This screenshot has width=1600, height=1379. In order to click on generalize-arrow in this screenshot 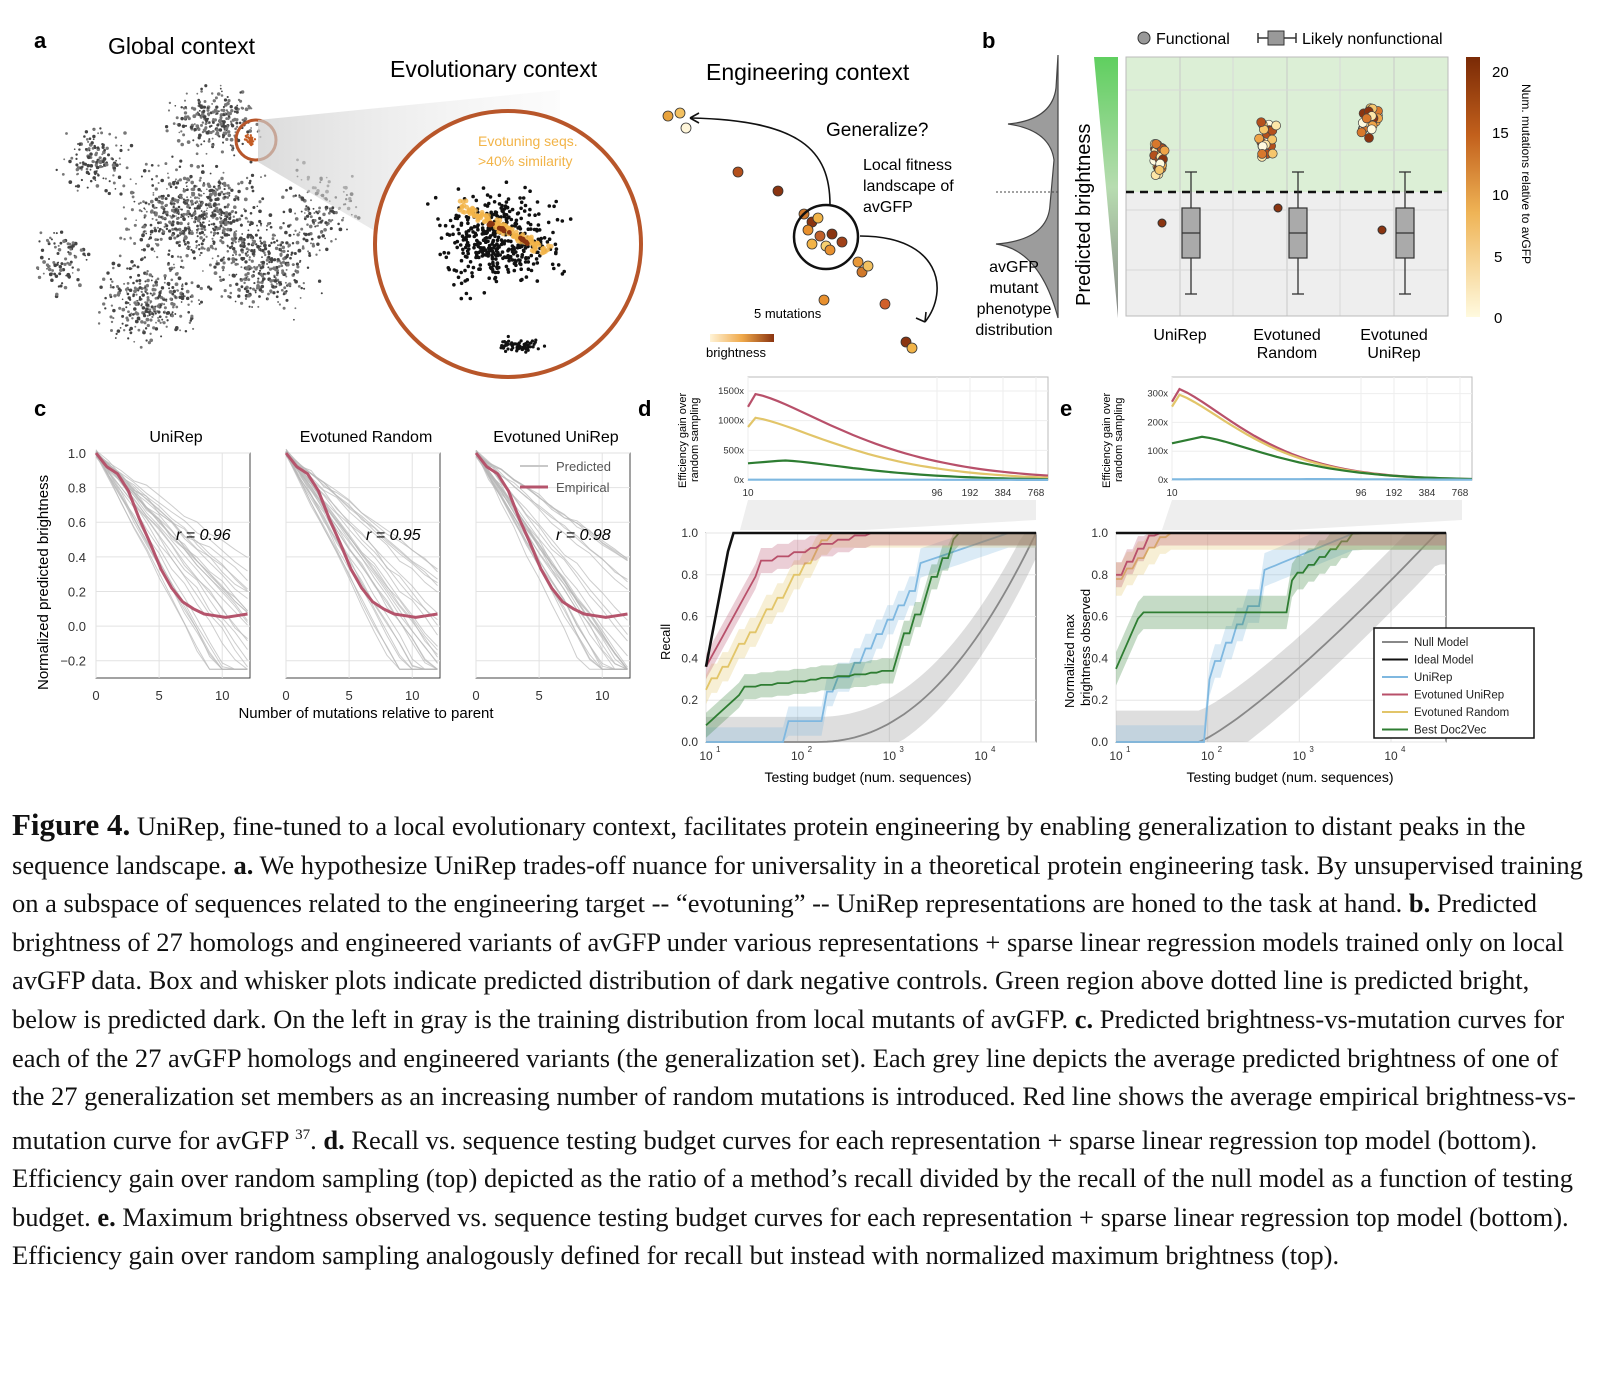, I will do `click(760, 161)`.